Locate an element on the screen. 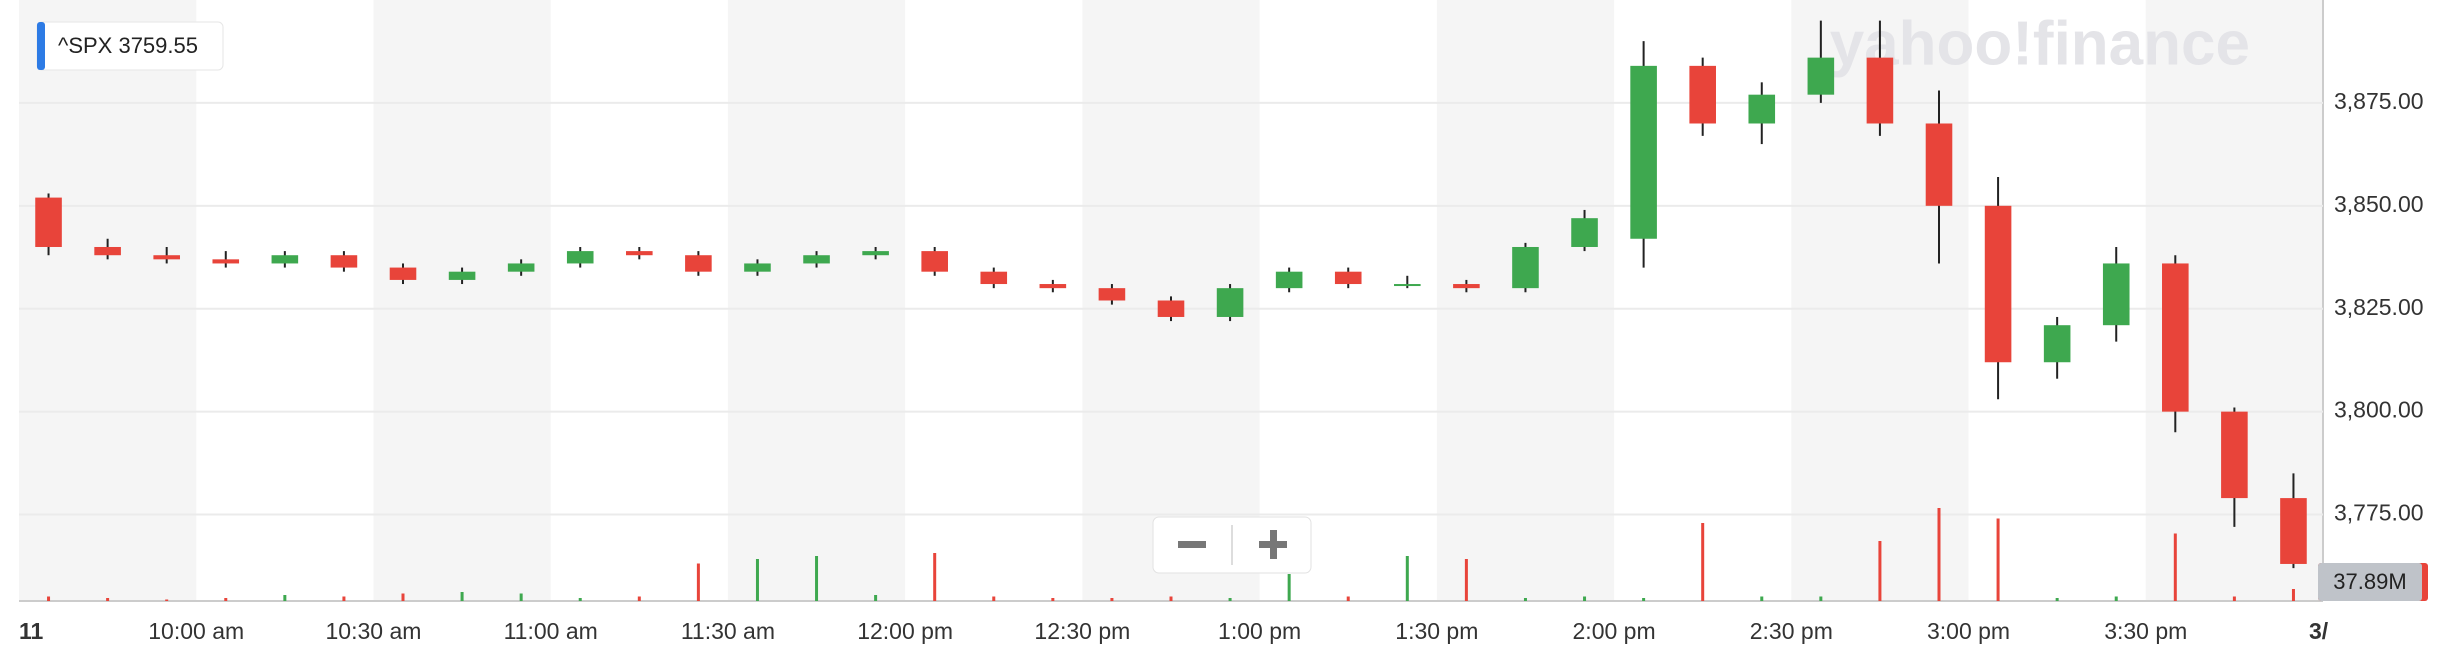 Image resolution: width=2448 pixels, height=663 pixels. x-tick-label: 3:30 pm is located at coordinates (2145, 631).